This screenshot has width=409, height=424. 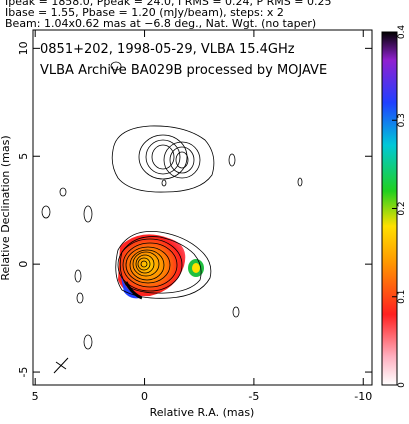 What do you see at coordinates (402, 385) in the screenshot?
I see `colorbar-tick-label: 0` at bounding box center [402, 385].